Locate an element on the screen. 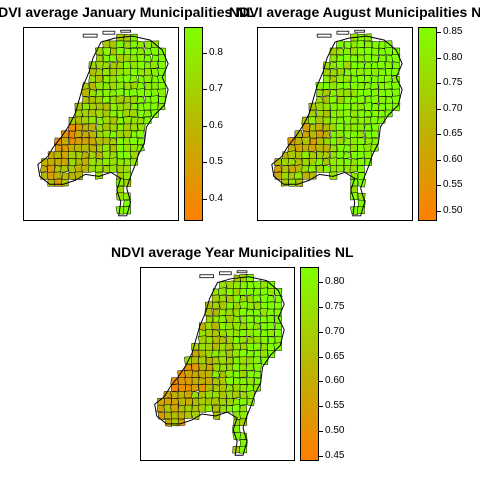 This screenshot has height=480, width=480. legend-tick-label: 0.5 is located at coordinates (216, 162).